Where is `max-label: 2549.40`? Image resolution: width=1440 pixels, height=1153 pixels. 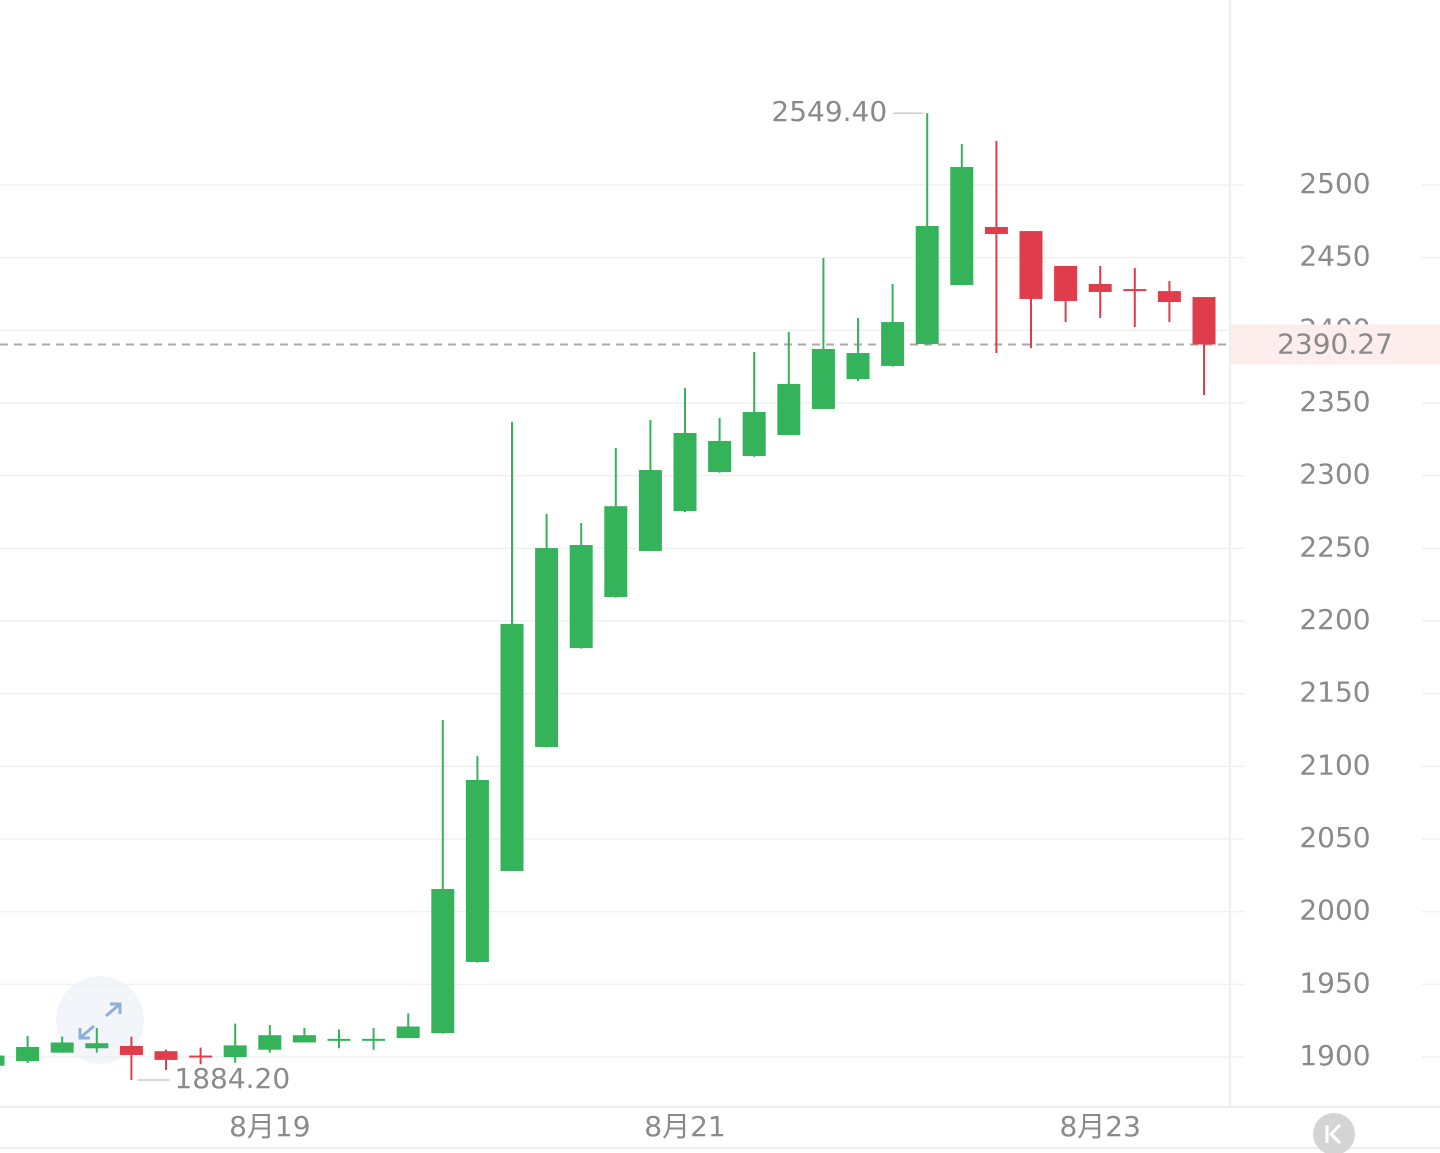 max-label: 2549.40 is located at coordinates (829, 111).